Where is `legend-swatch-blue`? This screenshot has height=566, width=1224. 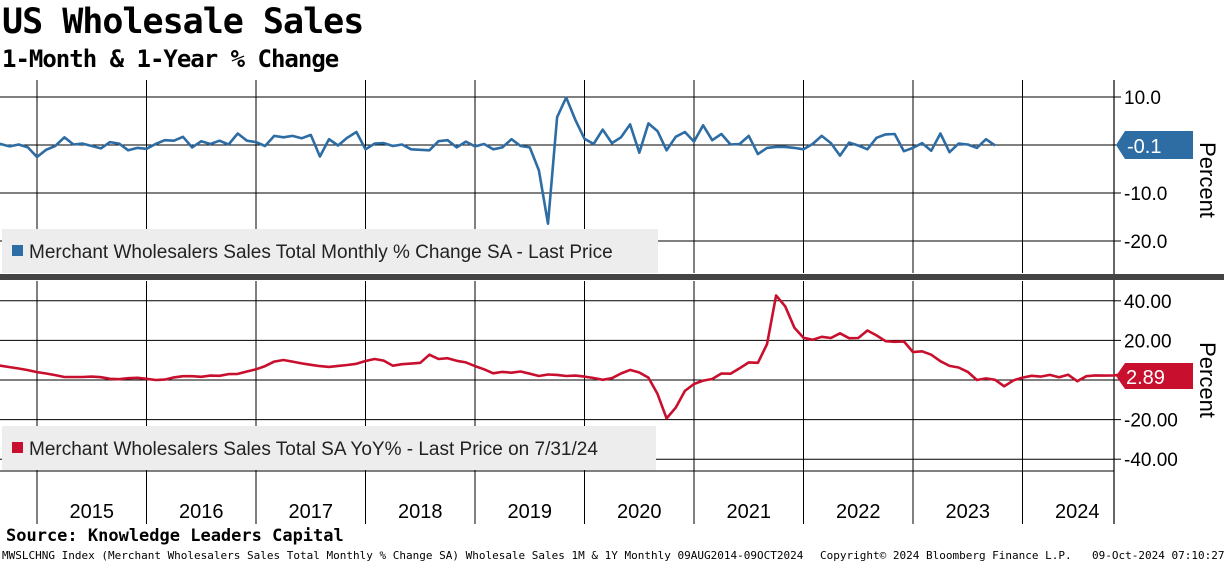 legend-swatch-blue is located at coordinates (17, 250).